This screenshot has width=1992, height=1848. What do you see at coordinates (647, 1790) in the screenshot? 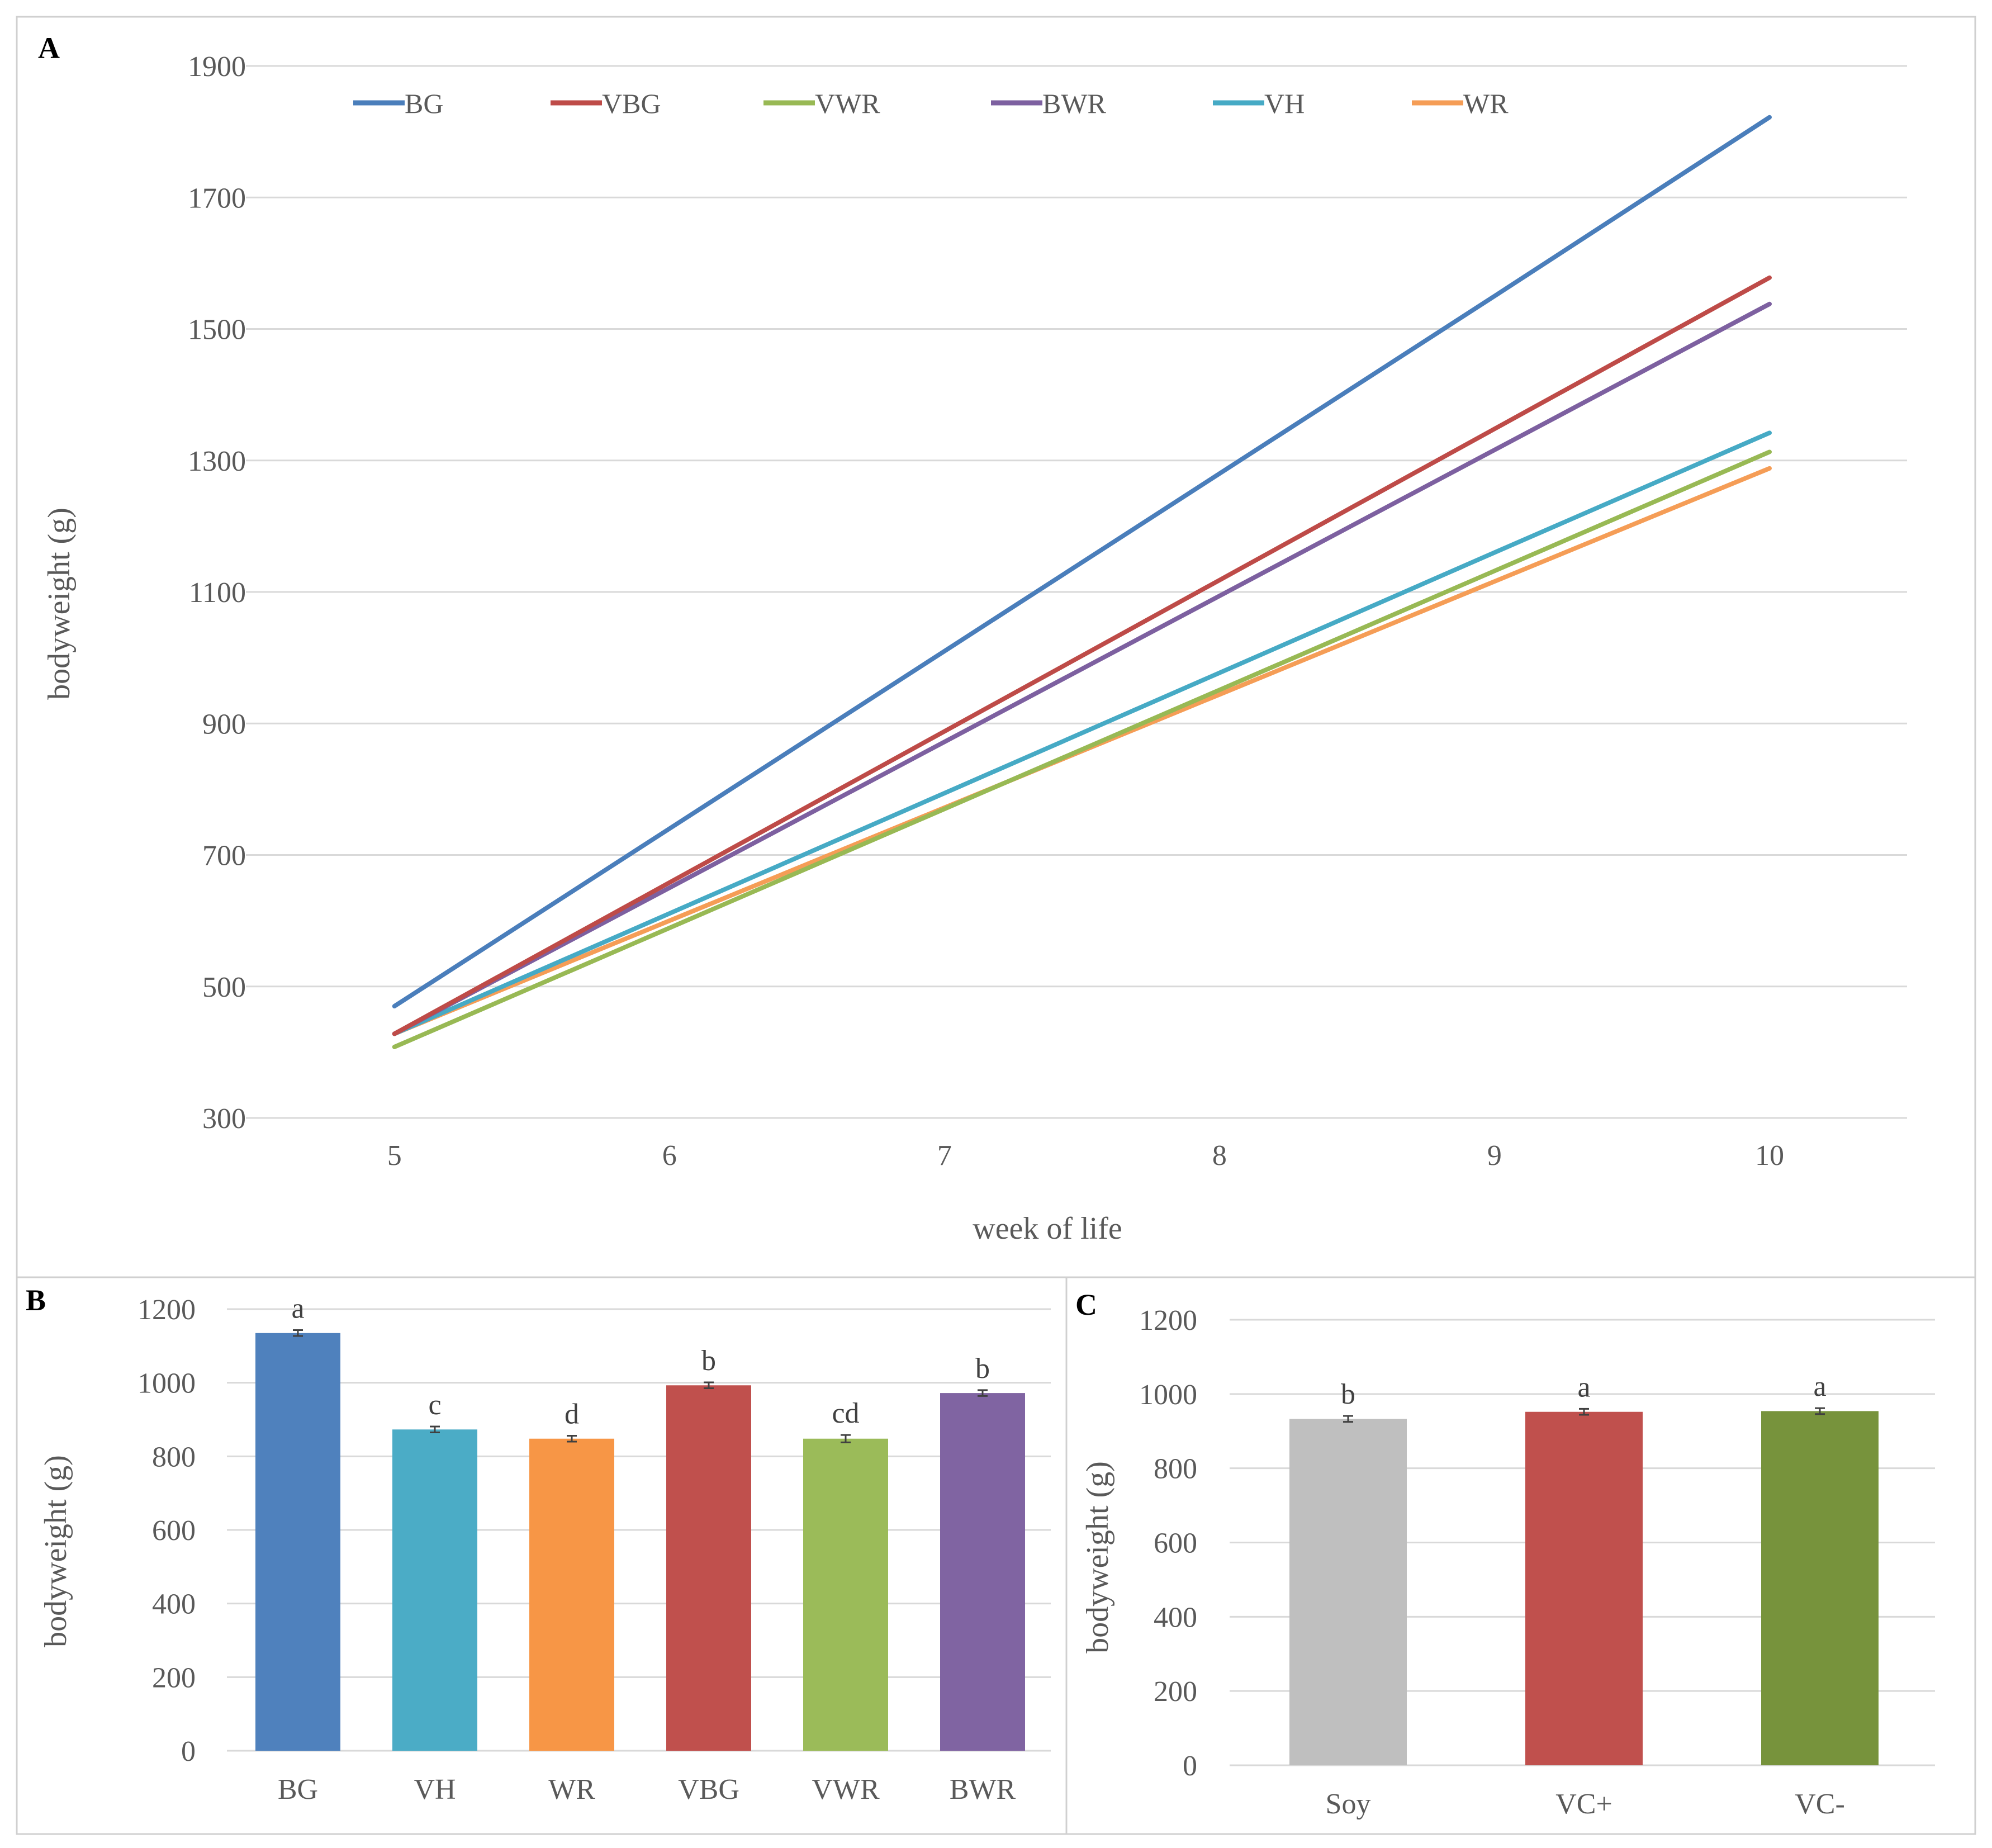
I see `panel-b-category-labels: BG VH WR VBG VWR BWR` at bounding box center [647, 1790].